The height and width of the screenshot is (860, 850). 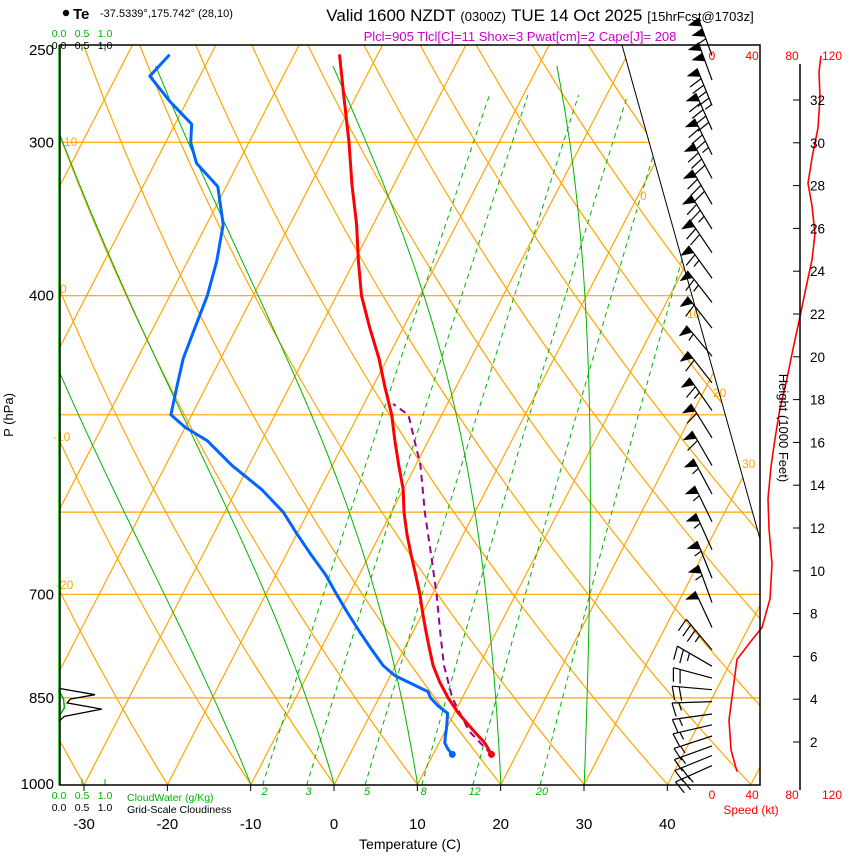 I want to click on mixing-ratio-label: 12, so click(x=475, y=792).